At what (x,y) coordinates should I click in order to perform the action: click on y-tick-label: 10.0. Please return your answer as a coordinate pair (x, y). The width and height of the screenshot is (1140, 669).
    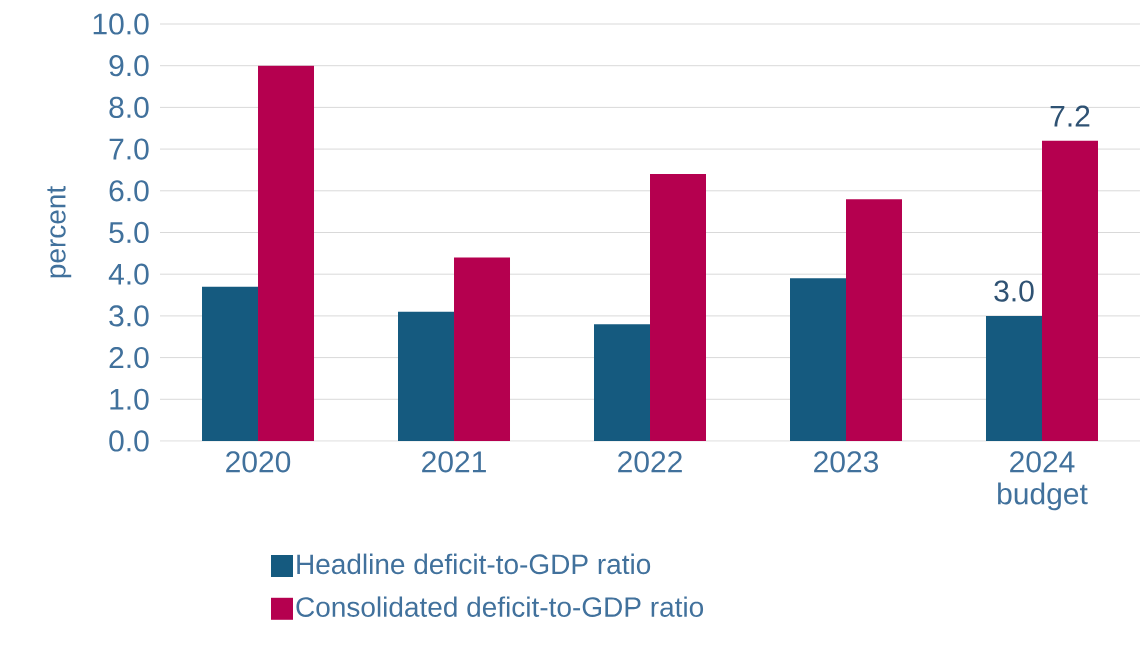
    Looking at the image, I should click on (121, 24).